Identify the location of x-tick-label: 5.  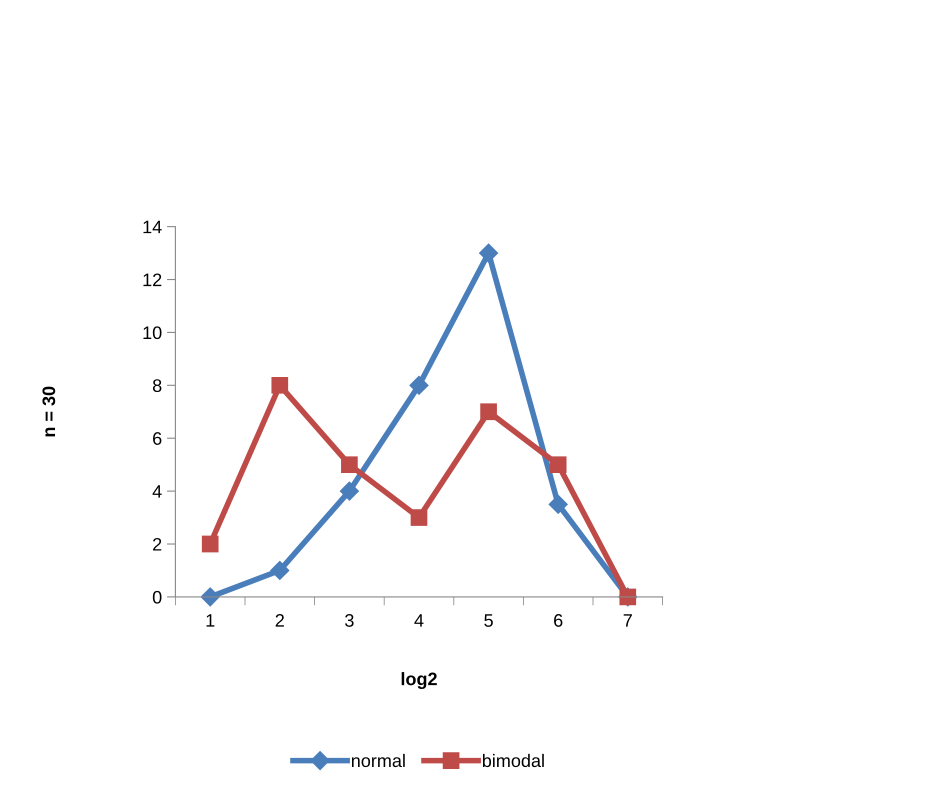
(488, 620).